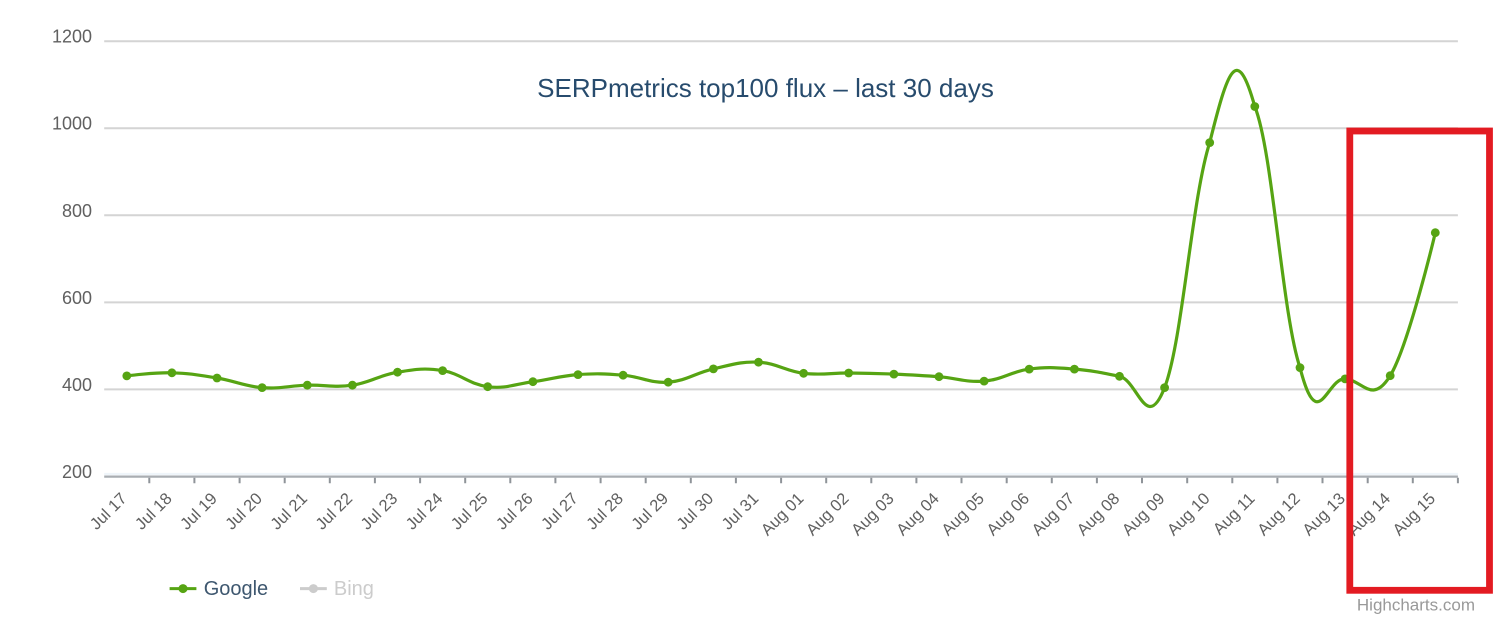 This screenshot has width=1512, height=640. Describe the element at coordinates (72, 124) in the screenshot. I see `svg-text: 1000` at that location.